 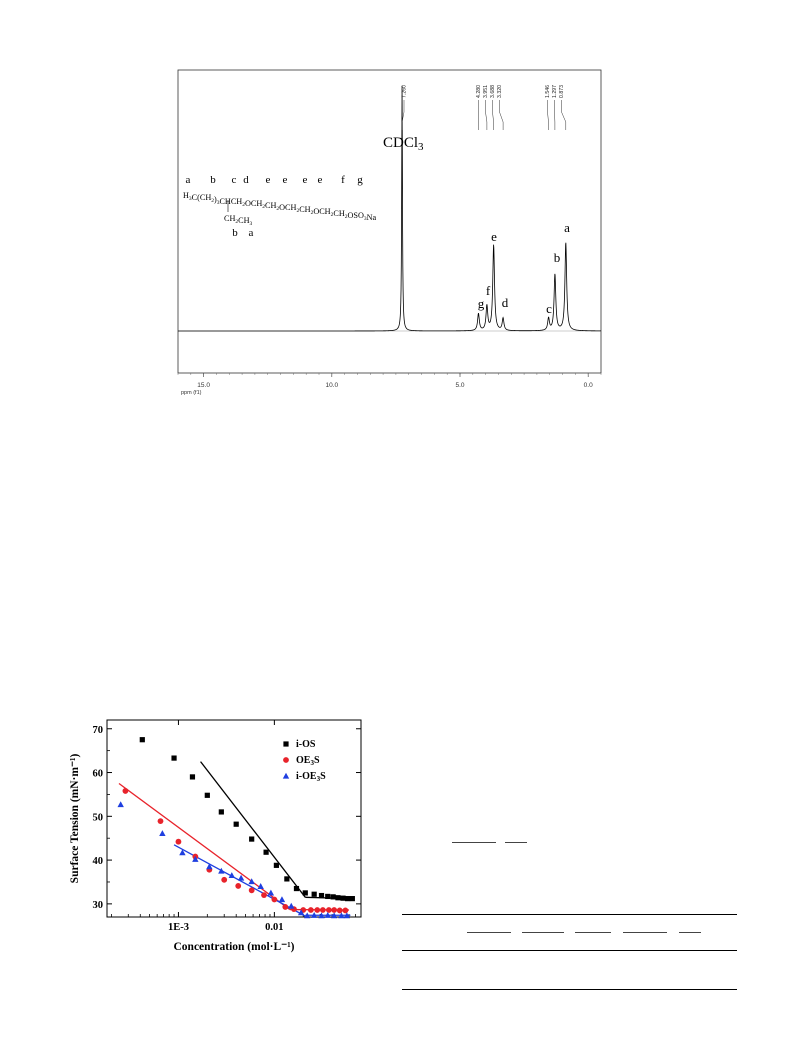 What do you see at coordinates (98, 730) in the screenshot?
I see `st-y-tick-label: 70` at bounding box center [98, 730].